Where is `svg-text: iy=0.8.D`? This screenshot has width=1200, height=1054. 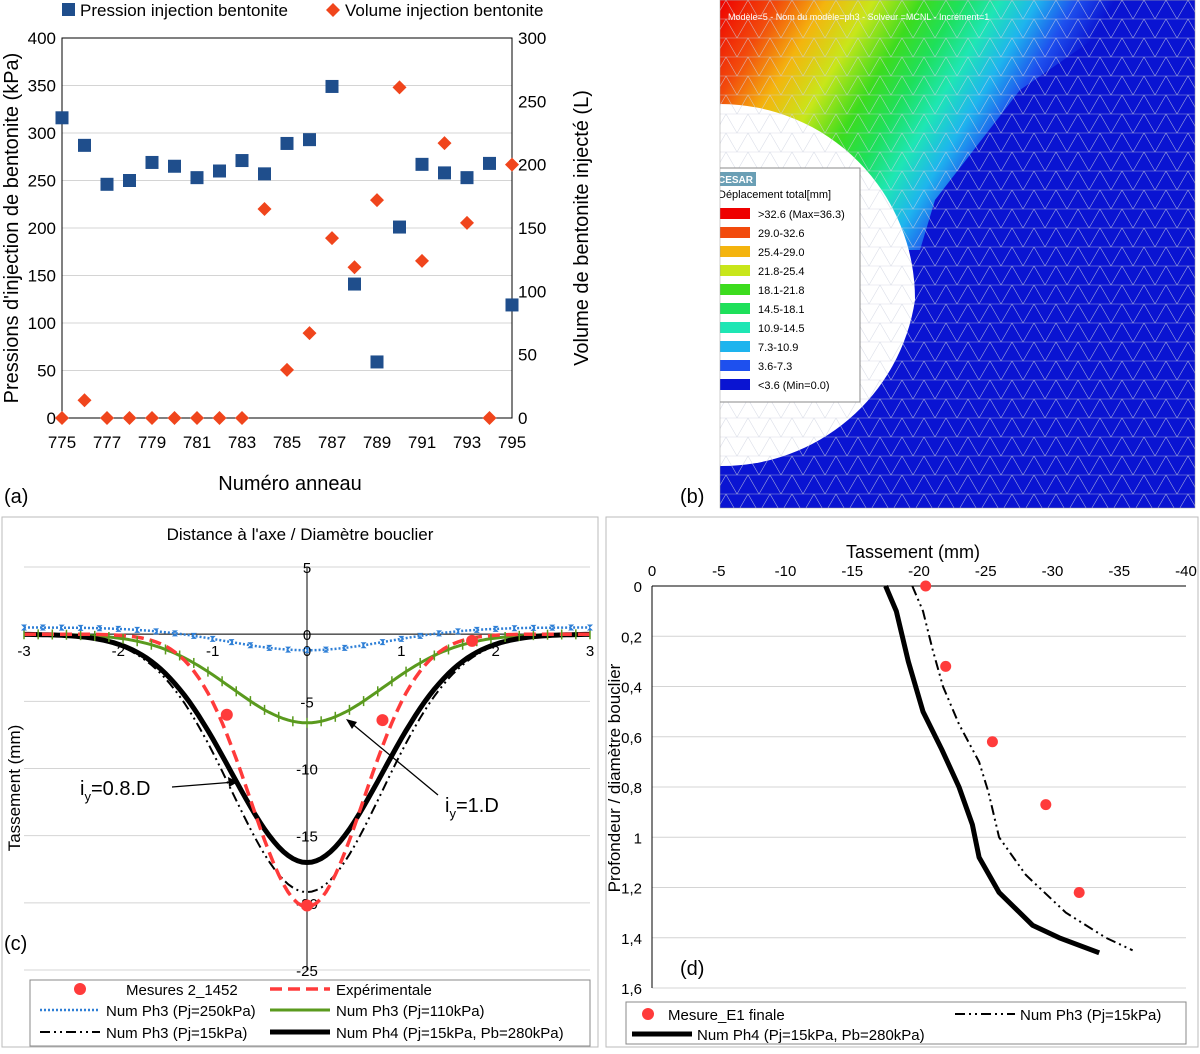 svg-text: iy=0.8.D is located at coordinates (115, 791).